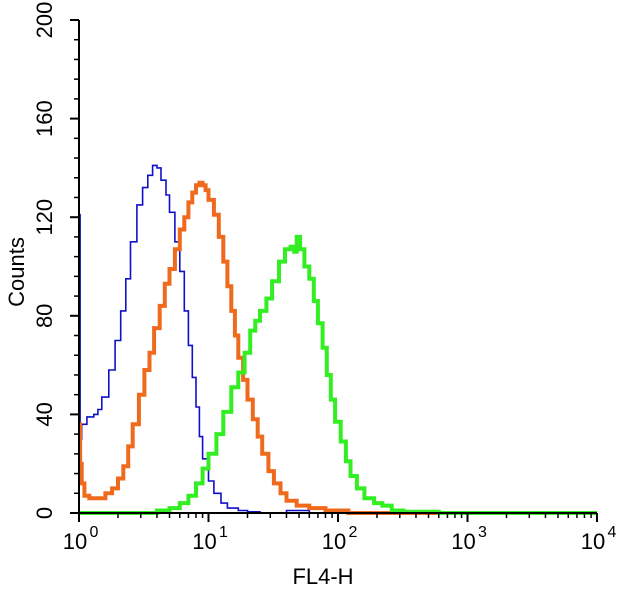 This screenshot has height=595, width=634. What do you see at coordinates (482, 532) in the screenshot?
I see `x-tick-exponent: 3` at bounding box center [482, 532].